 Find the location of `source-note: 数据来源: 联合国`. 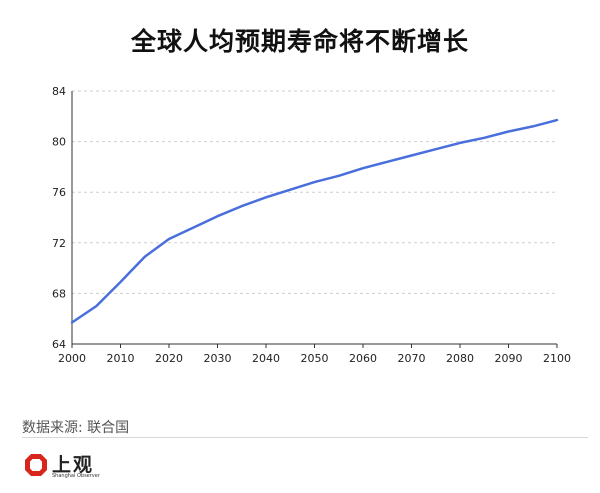

source-note: 数据来源: 联合国 is located at coordinates (76, 428).